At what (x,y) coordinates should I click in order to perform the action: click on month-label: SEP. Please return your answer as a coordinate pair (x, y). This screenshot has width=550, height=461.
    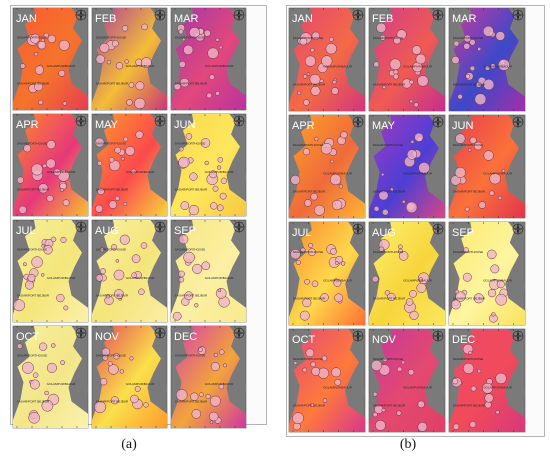
    Looking at the image, I should click on (185, 231).